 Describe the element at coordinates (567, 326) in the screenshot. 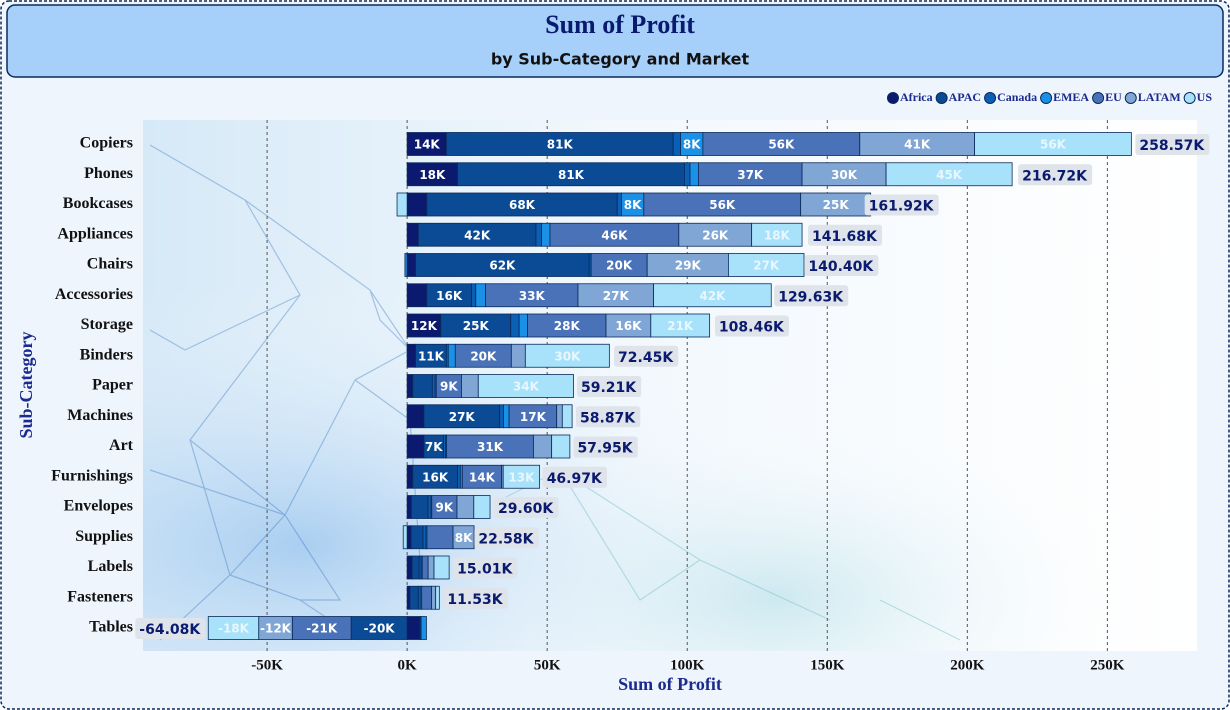

I see `data-label: 28K` at that location.